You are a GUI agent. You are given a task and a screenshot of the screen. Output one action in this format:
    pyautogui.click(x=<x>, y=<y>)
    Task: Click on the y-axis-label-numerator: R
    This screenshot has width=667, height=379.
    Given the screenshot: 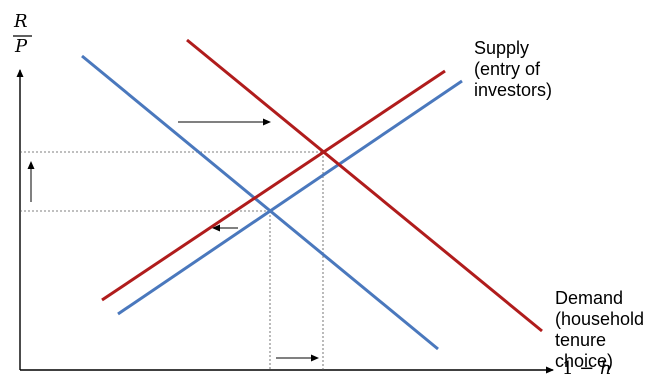 What is the action you would take?
    pyautogui.click(x=21, y=21)
    